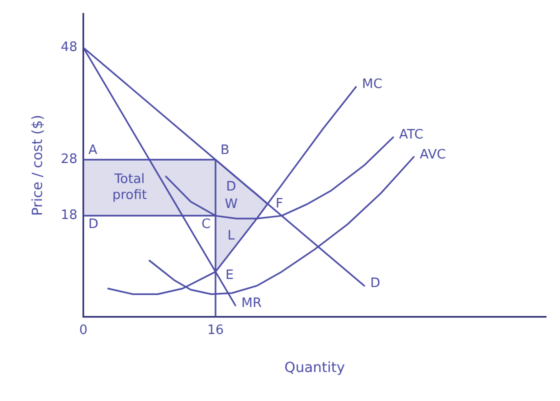 This screenshot has width=560, height=401. Describe the element at coordinates (215, 330) in the screenshot. I see `x-tick-label: 16` at that location.